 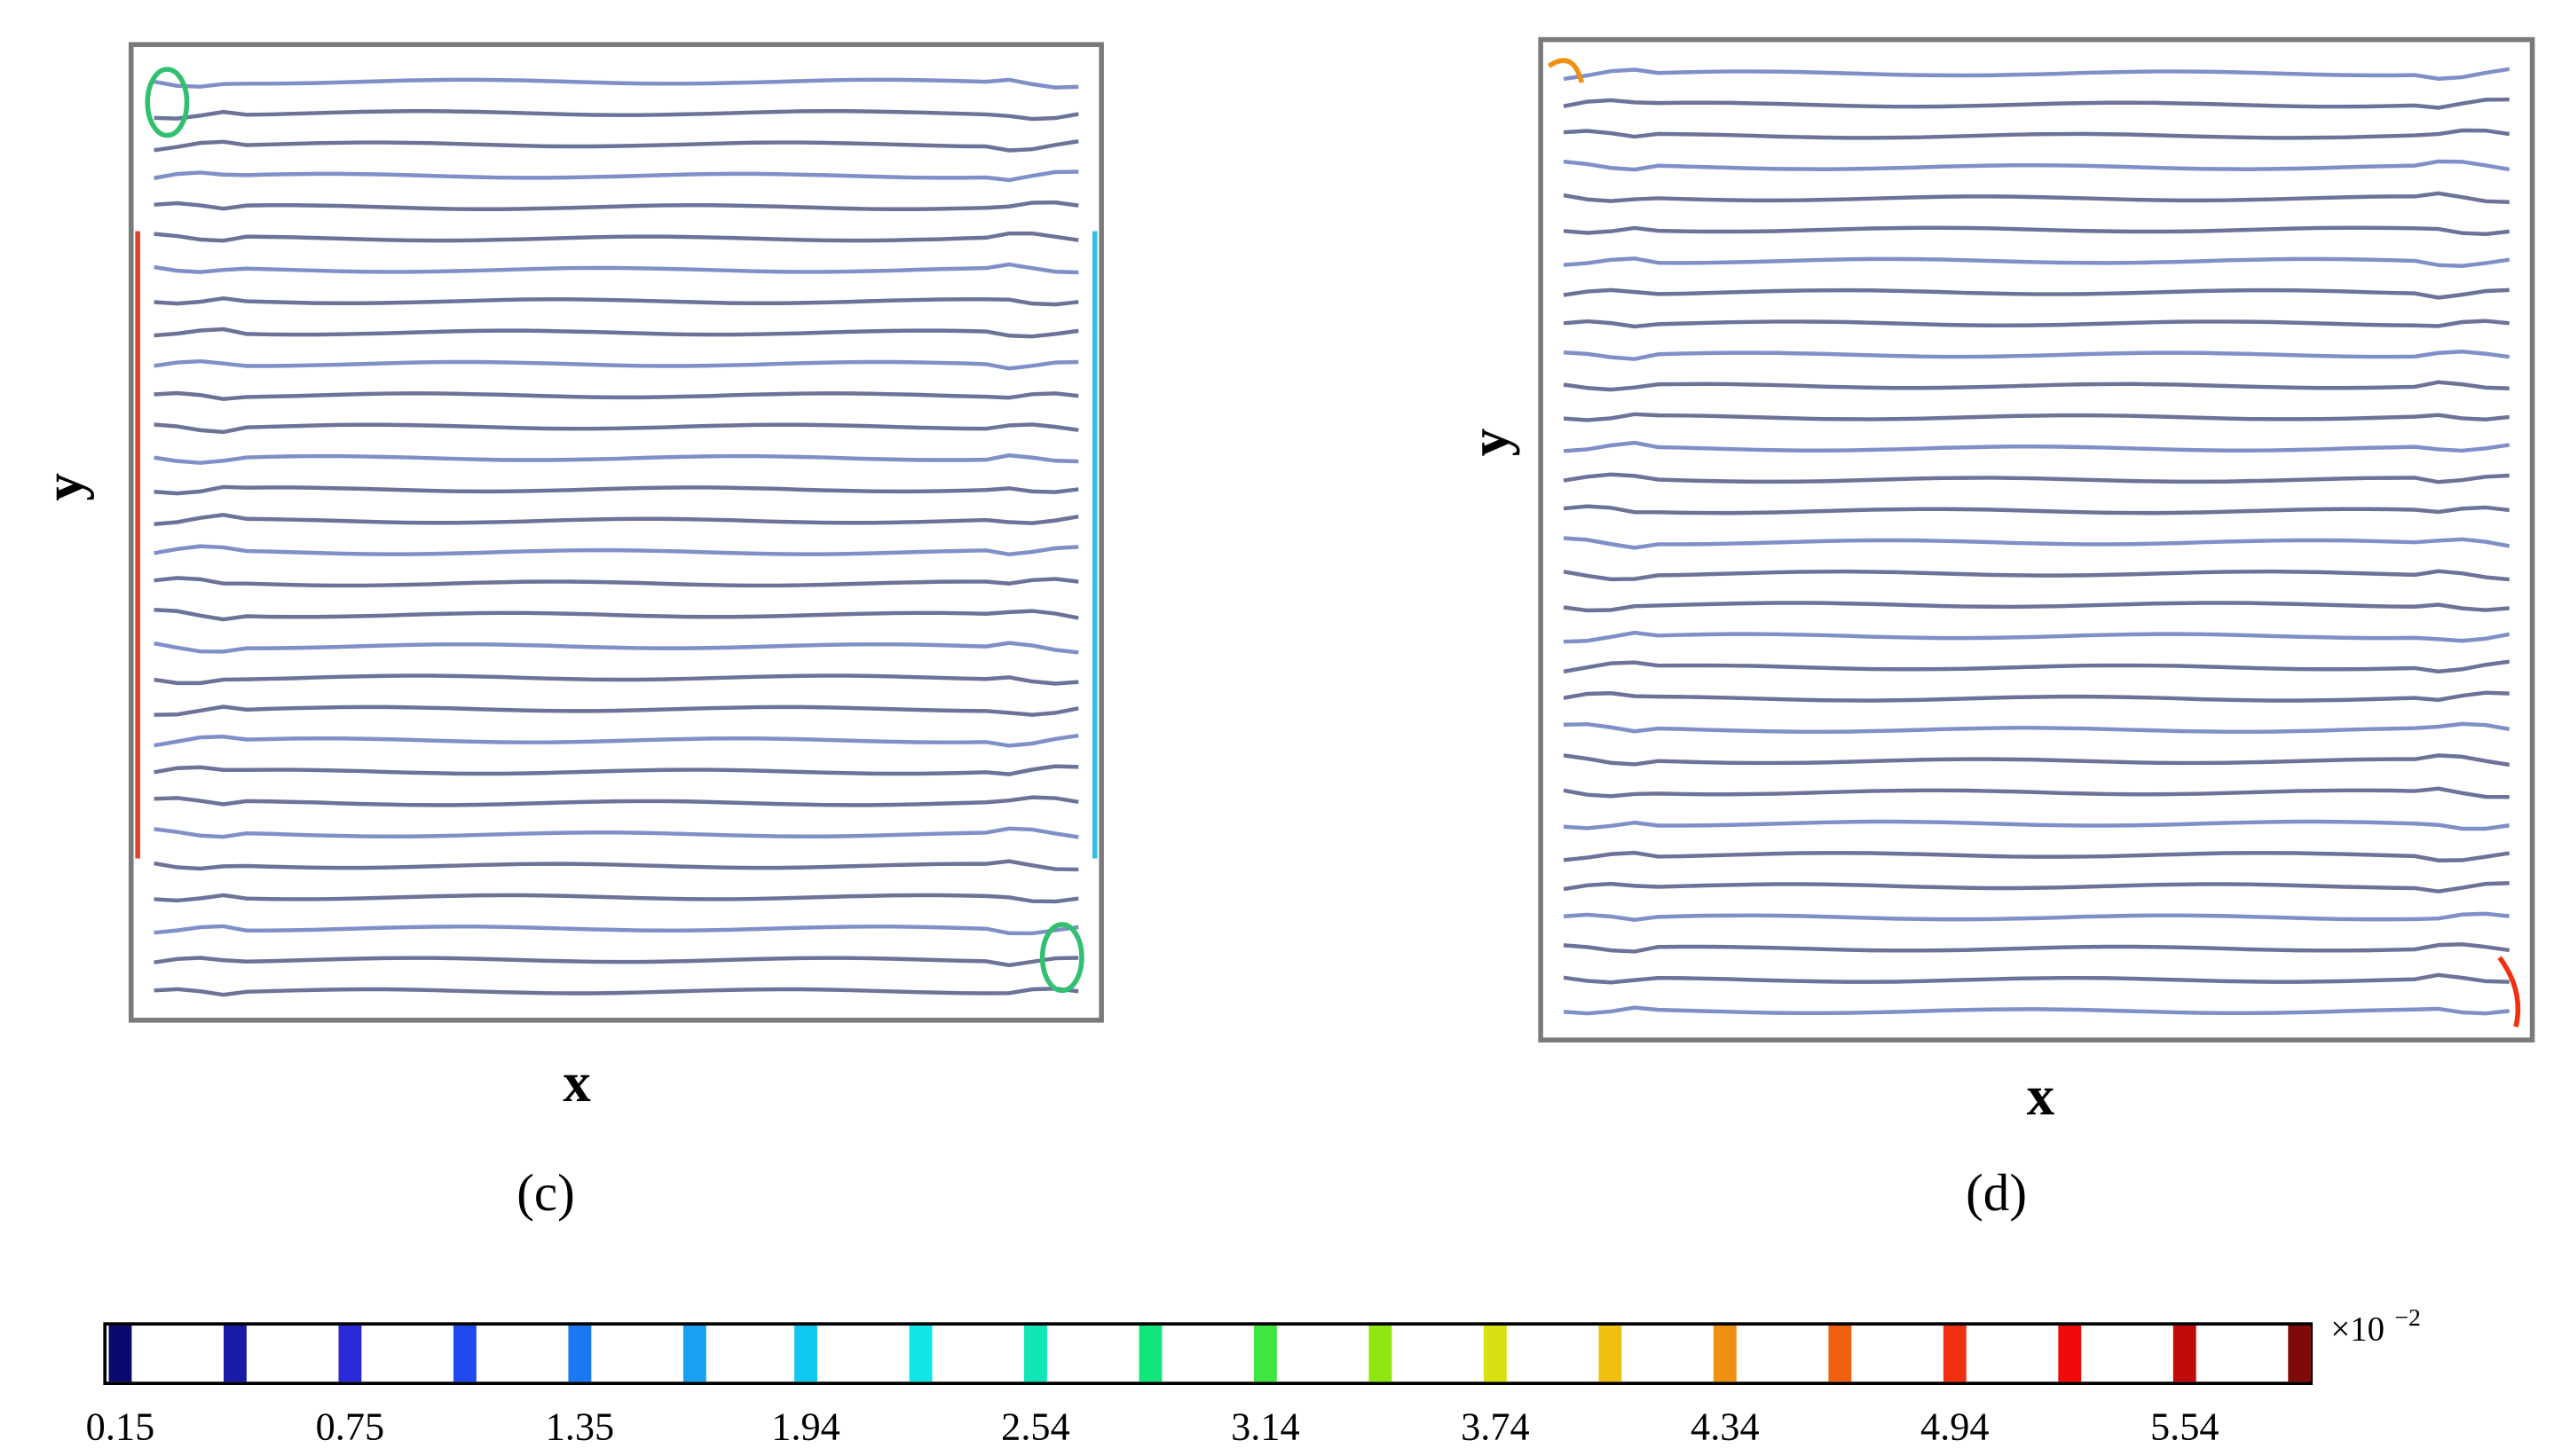 I want to click on colorbar-tick-label: 2.54, so click(x=1035, y=1426).